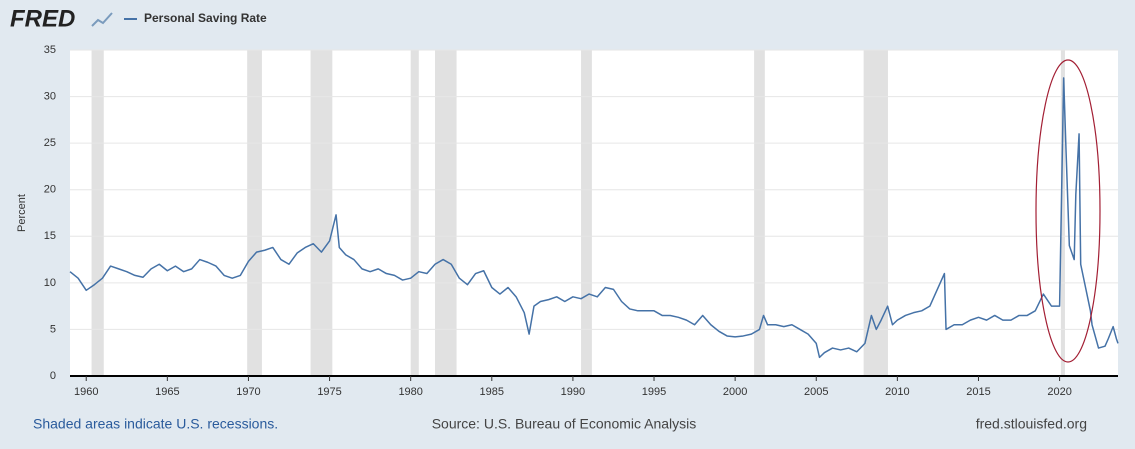 The width and height of the screenshot is (1135, 449). I want to click on y-tick-label: 10, so click(50, 283).